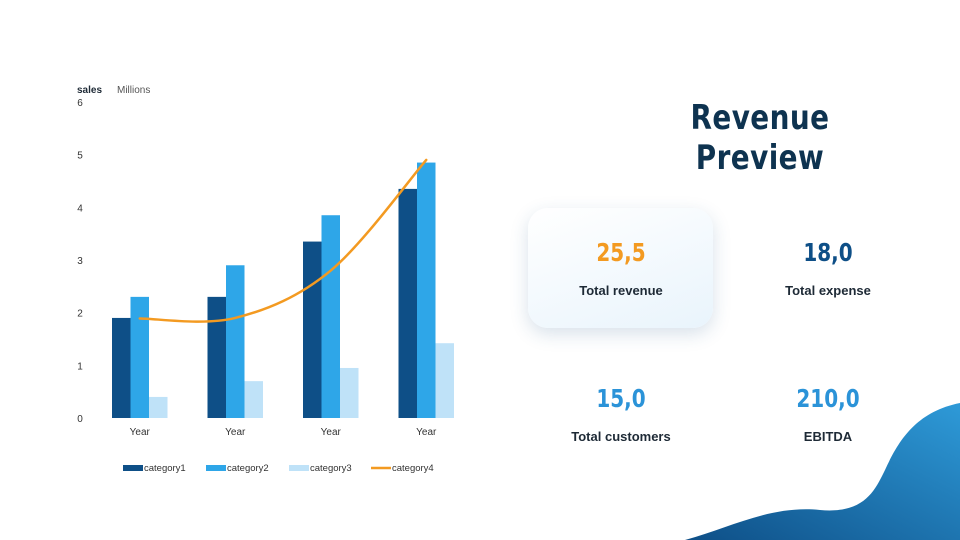 Image resolution: width=960 pixels, height=540 pixels. Describe the element at coordinates (621, 252) in the screenshot. I see `stat-value-total-revenue: 25,5` at that location.